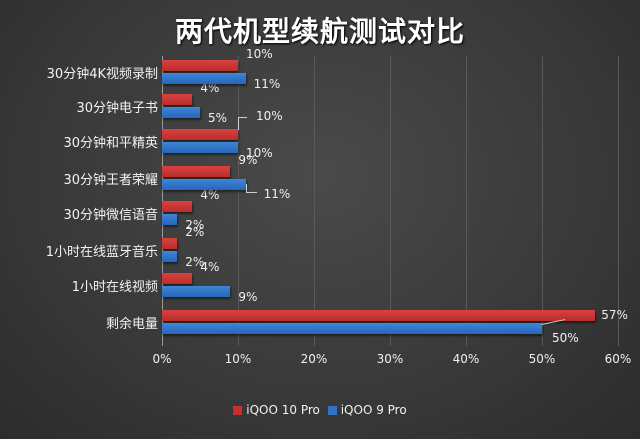 The width and height of the screenshot is (640, 439). I want to click on category-label: 1小时在线蓝牙音乐, so click(101, 252).